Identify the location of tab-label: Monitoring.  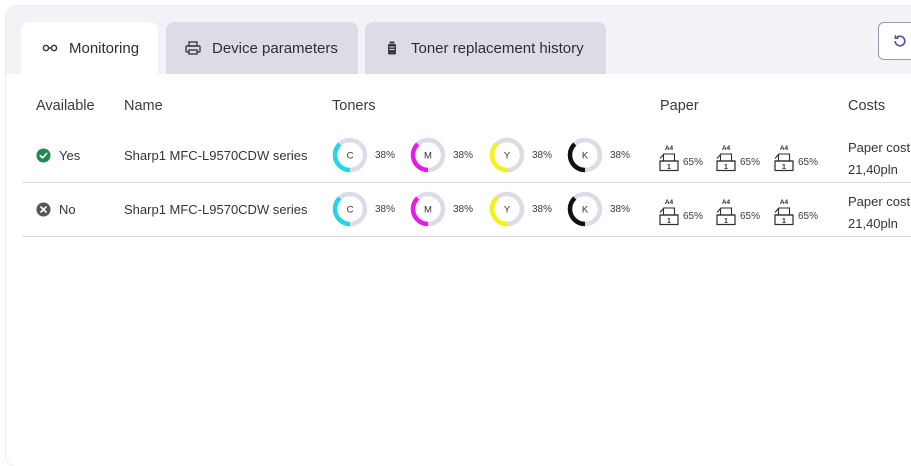
(104, 48).